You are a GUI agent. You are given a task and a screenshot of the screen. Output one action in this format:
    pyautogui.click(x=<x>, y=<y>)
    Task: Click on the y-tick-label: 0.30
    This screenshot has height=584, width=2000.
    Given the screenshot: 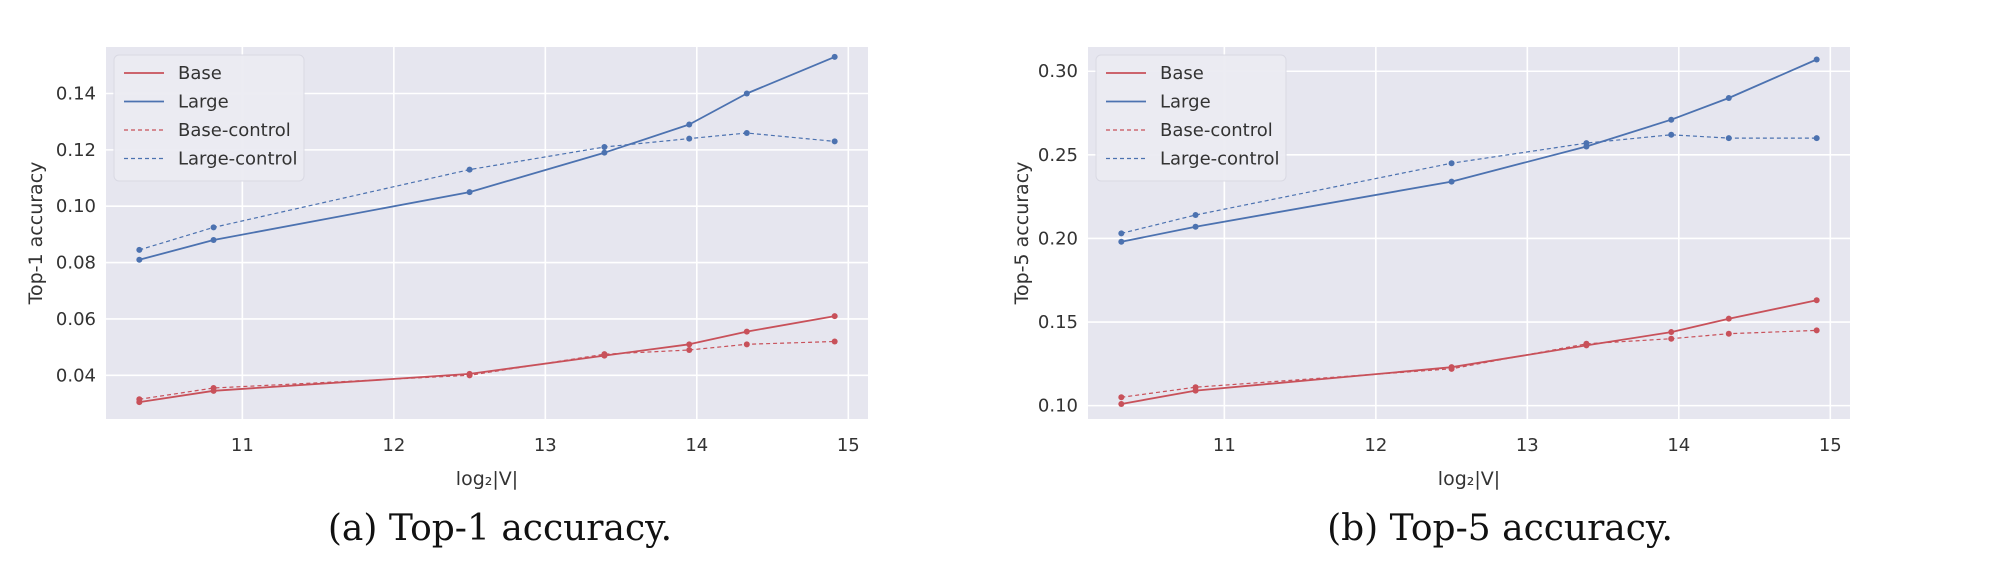 What is the action you would take?
    pyautogui.click(x=1058, y=71)
    